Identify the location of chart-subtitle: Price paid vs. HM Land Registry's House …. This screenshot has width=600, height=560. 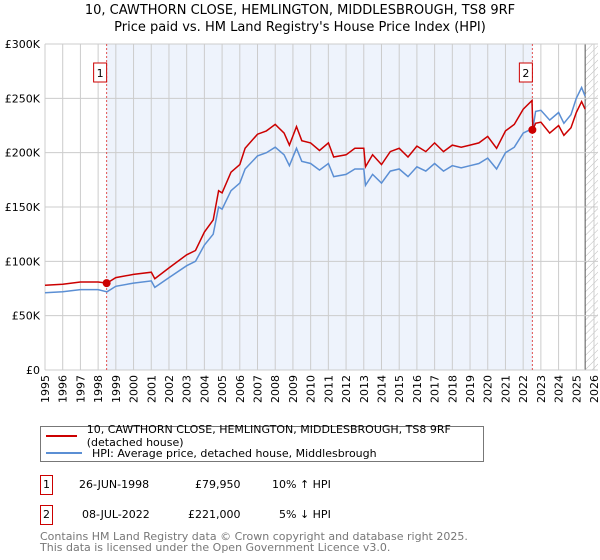
(300, 27).